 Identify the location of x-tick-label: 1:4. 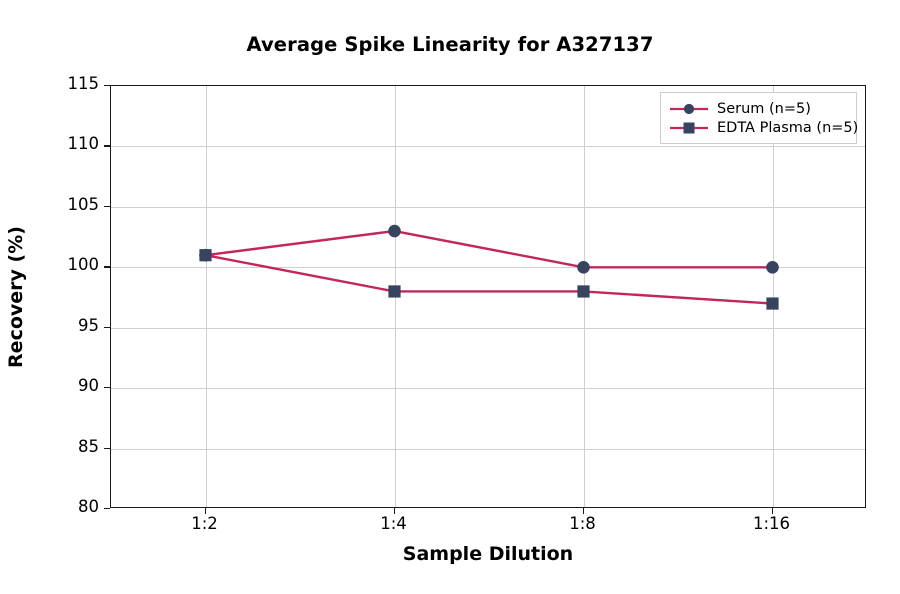
(393, 523).